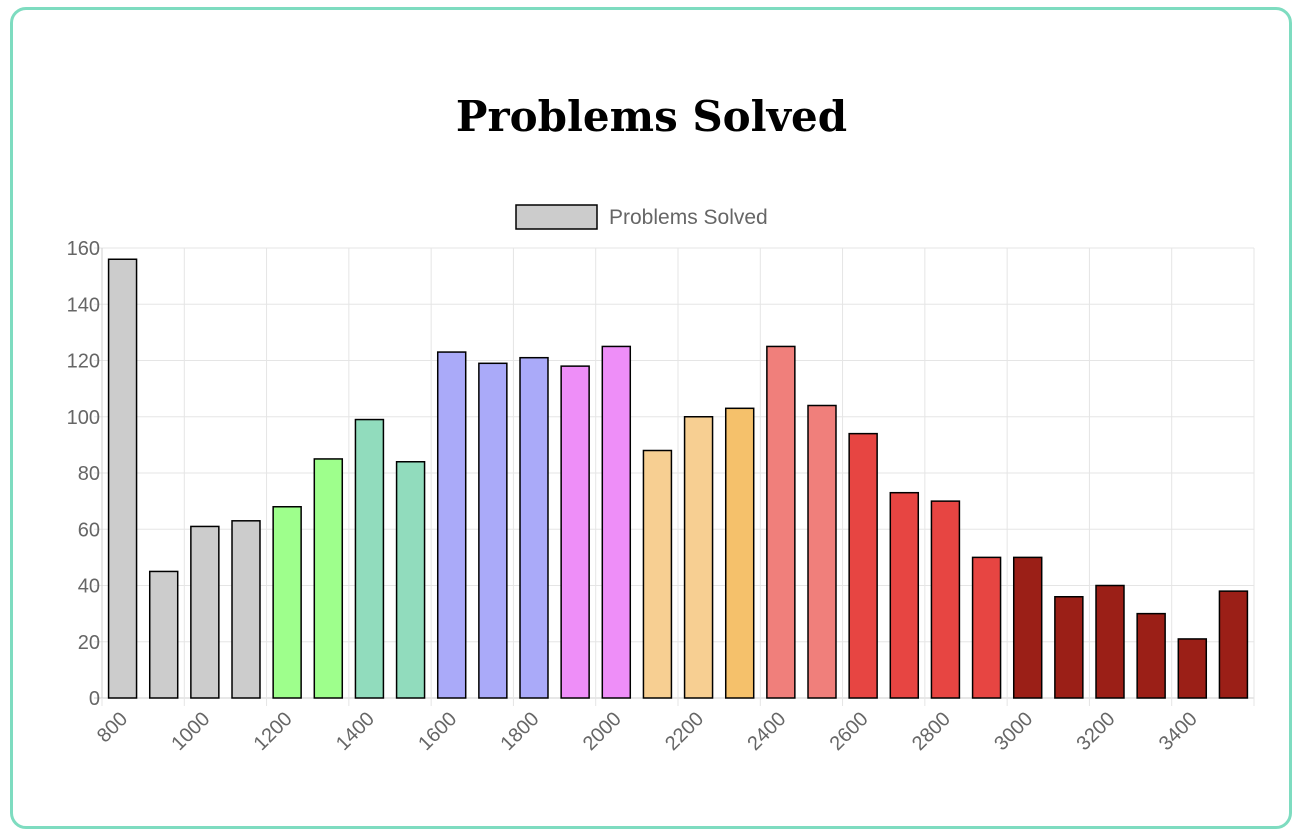 The image size is (1303, 836). Describe the element at coordinates (190, 731) in the screenshot. I see `x-tick-label: 1000` at that location.